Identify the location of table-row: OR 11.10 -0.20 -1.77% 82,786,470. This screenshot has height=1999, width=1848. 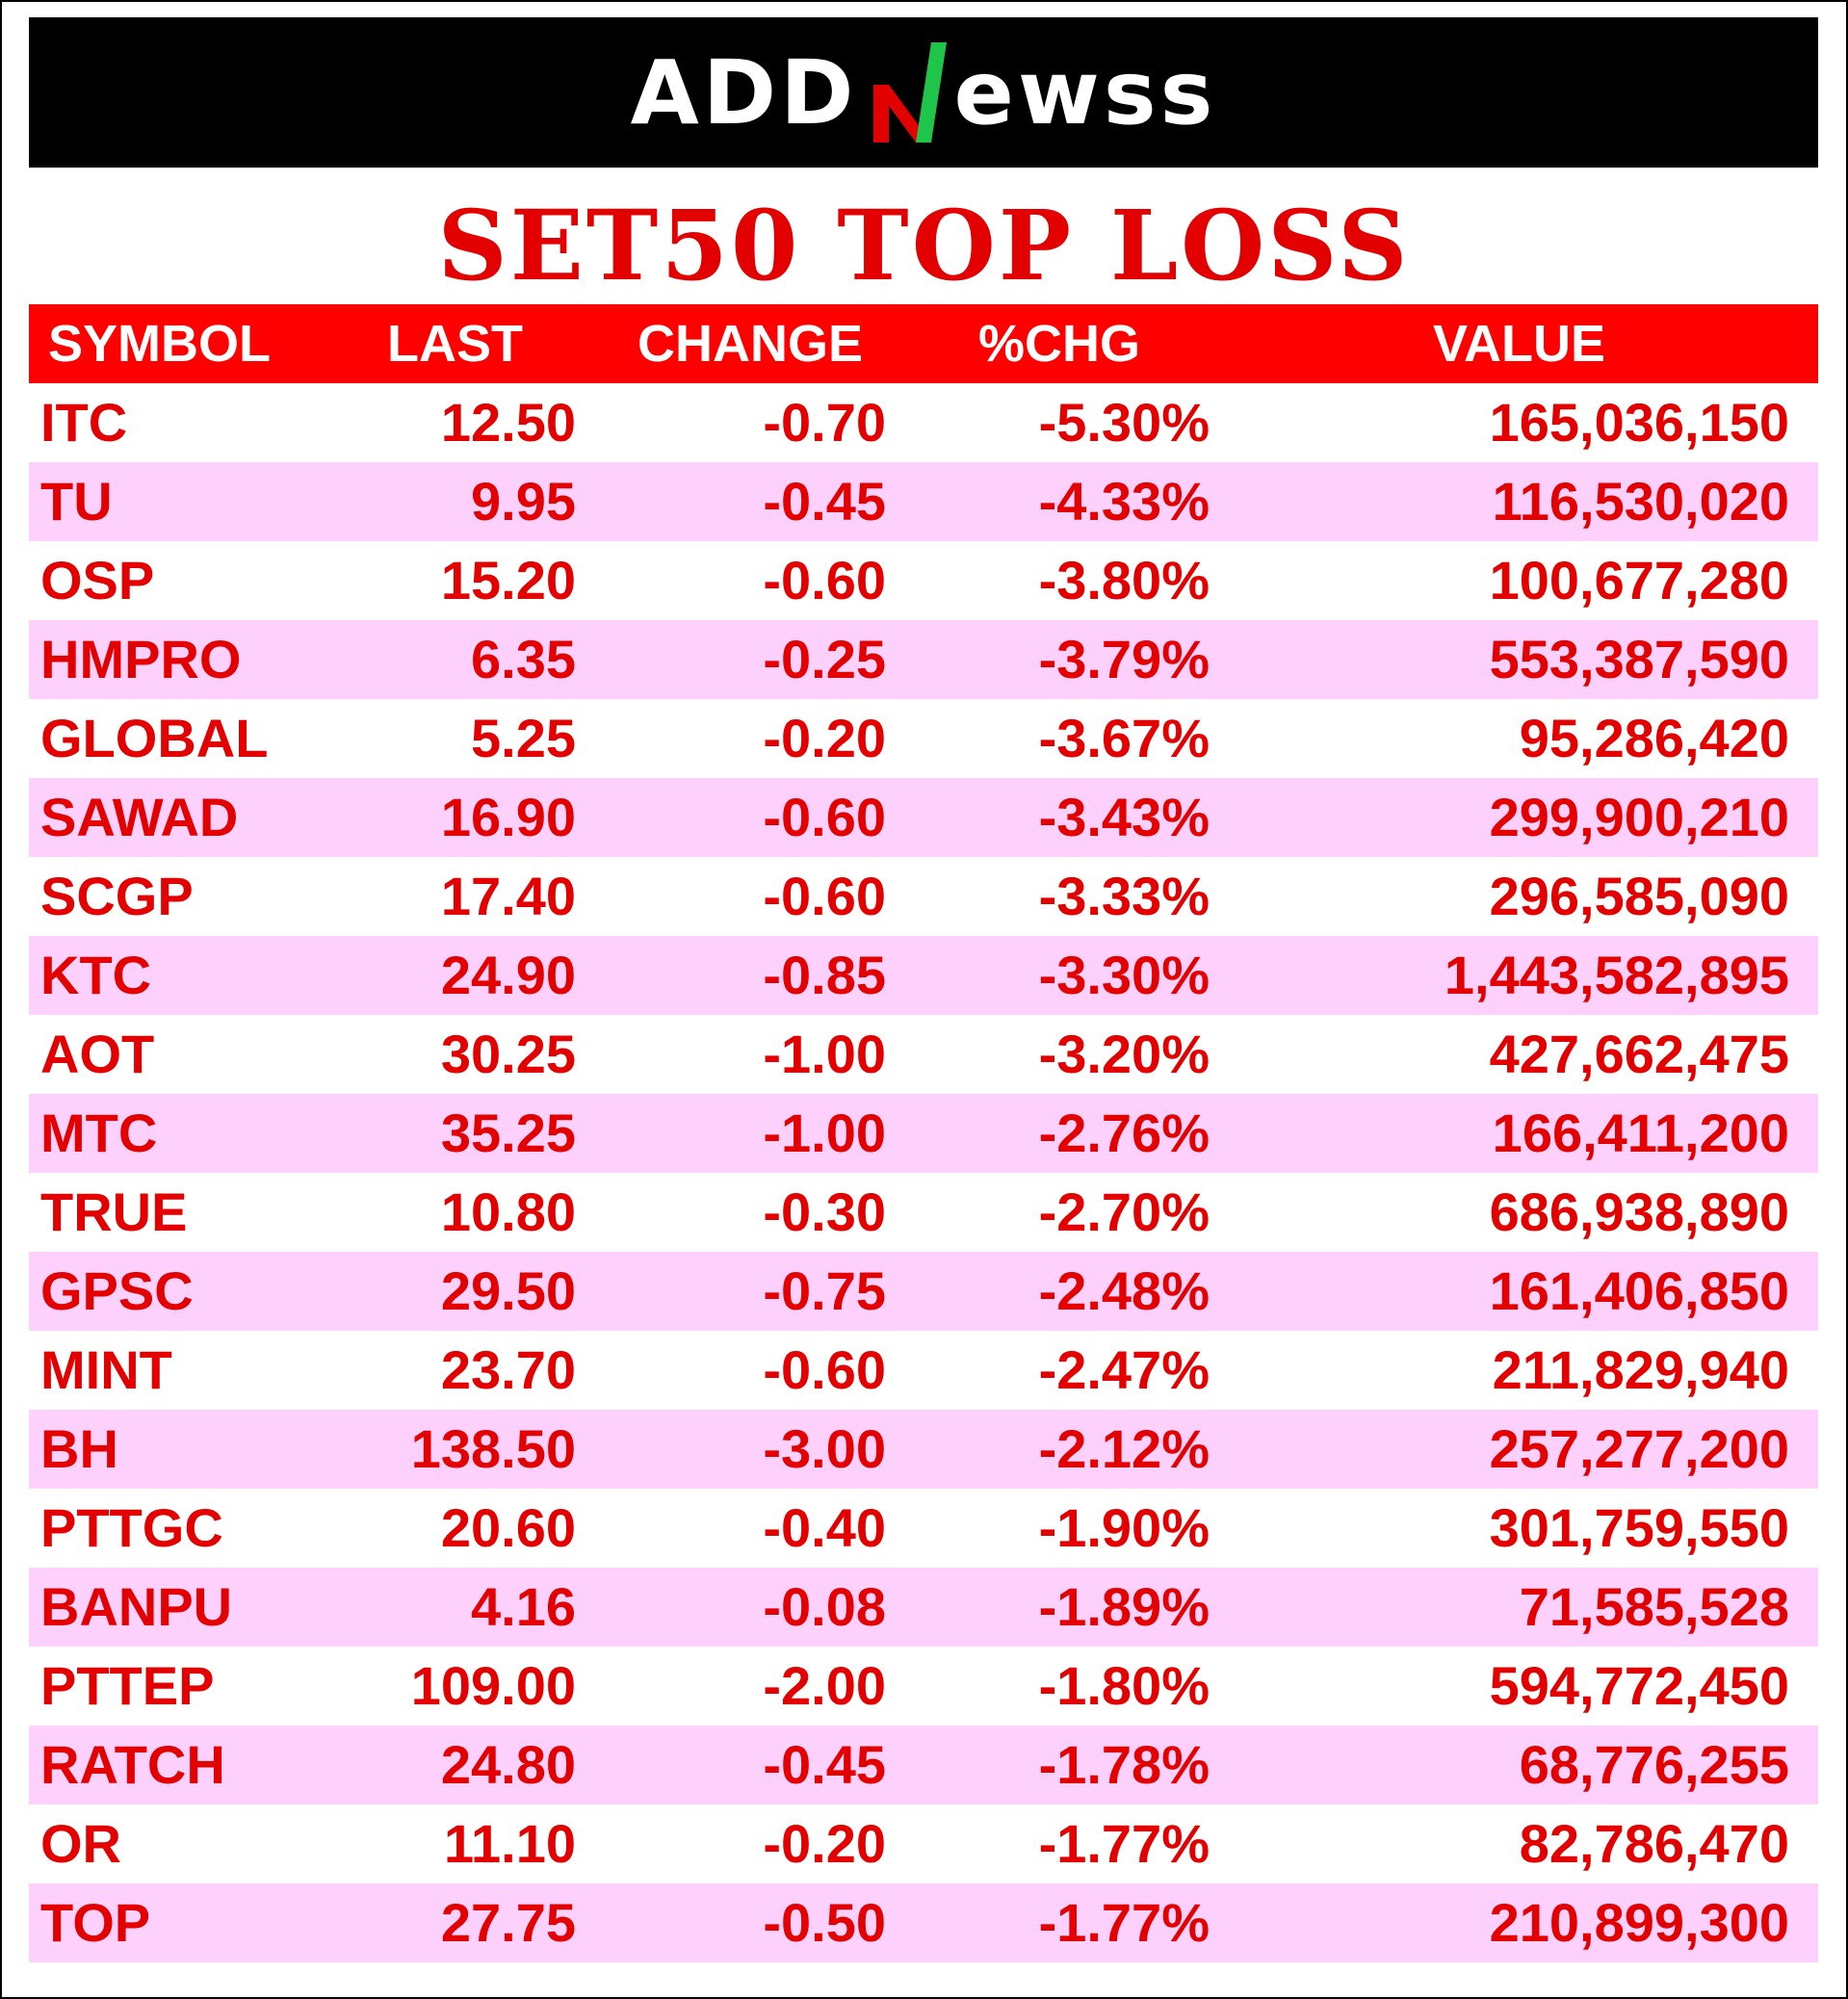
(923, 1844).